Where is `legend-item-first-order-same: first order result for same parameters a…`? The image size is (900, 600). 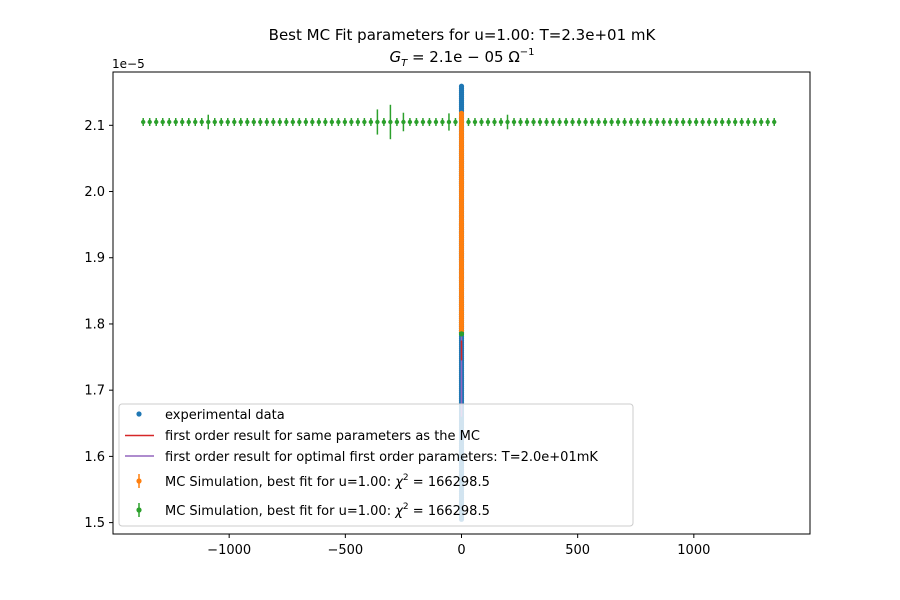 legend-item-first-order-same: first order result for same parameters a… is located at coordinates (302, 436).